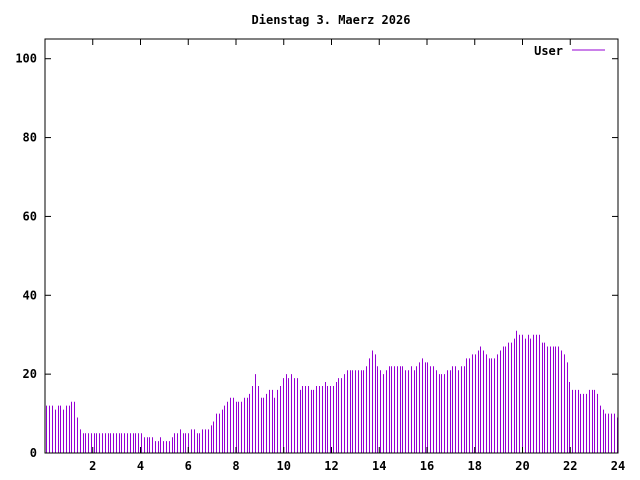  What do you see at coordinates (379, 466) in the screenshot?
I see `x-tick-label: 14` at bounding box center [379, 466].